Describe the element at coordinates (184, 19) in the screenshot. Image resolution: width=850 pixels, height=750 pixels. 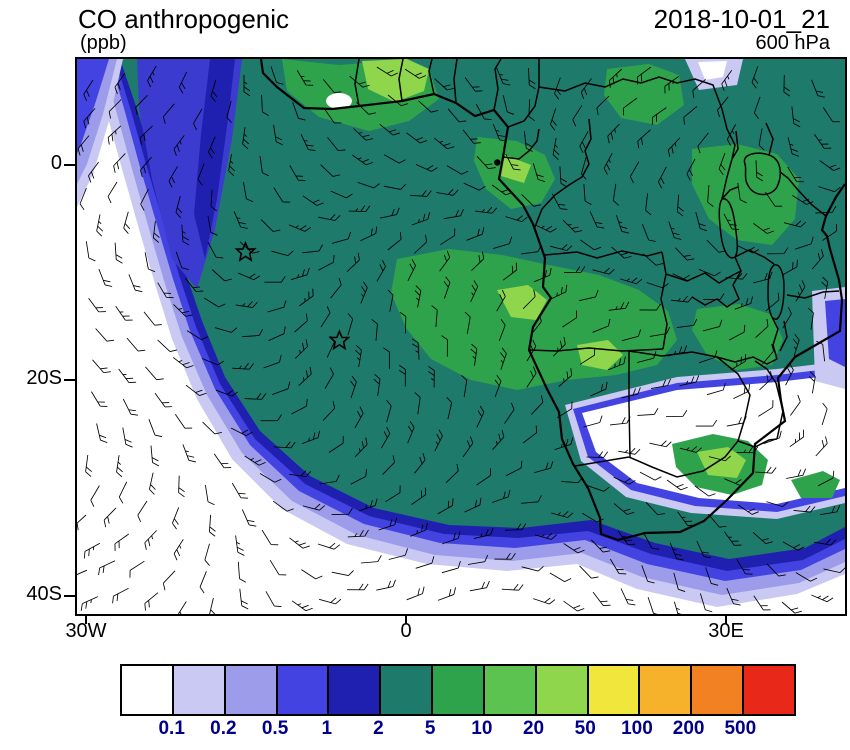
I see `page-title: CO anthropogenic` at that location.